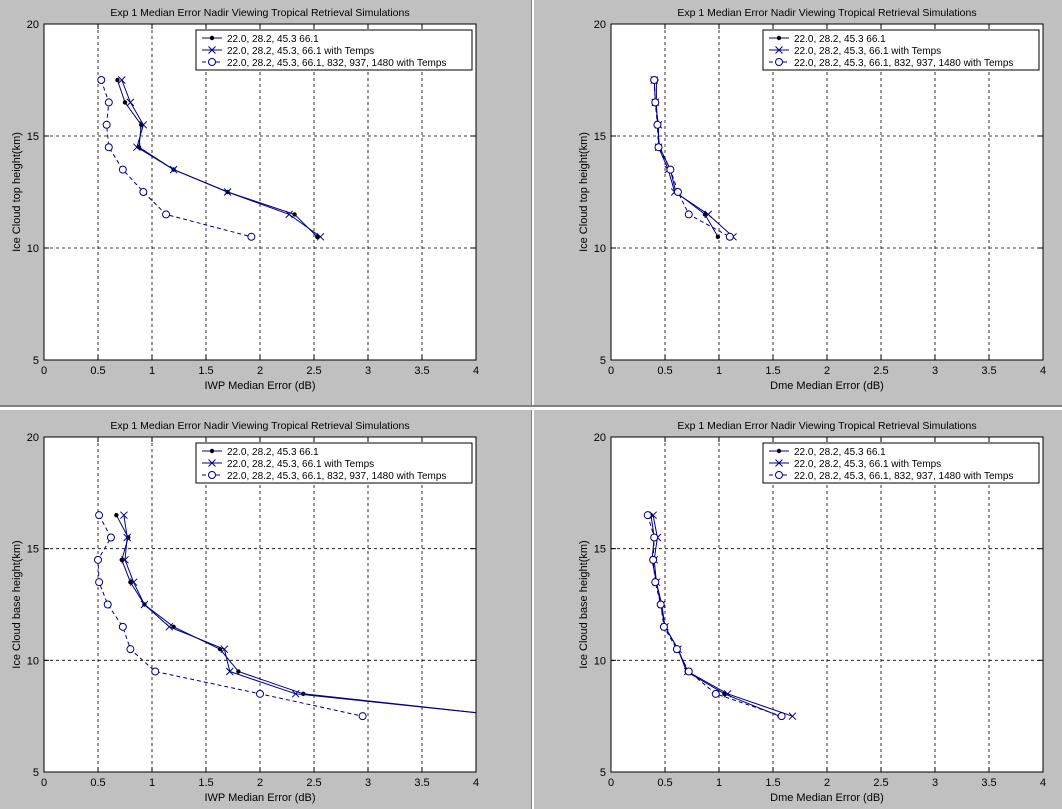  Describe the element at coordinates (840, 39) in the screenshot. I see `legend-entry-1: 22.0, 28.2, 45.3 66.1` at that location.